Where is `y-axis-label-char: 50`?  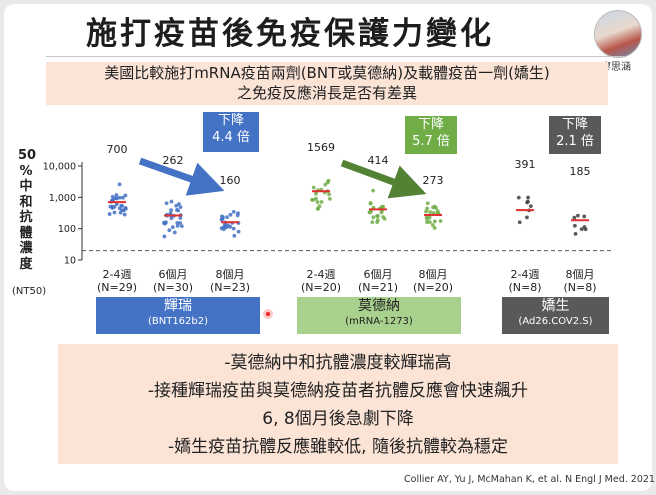 y-axis-label-char: 50 is located at coordinates (27, 155).